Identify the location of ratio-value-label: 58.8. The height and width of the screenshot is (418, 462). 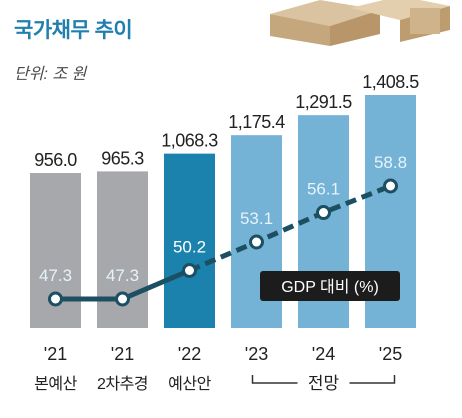
(390, 162).